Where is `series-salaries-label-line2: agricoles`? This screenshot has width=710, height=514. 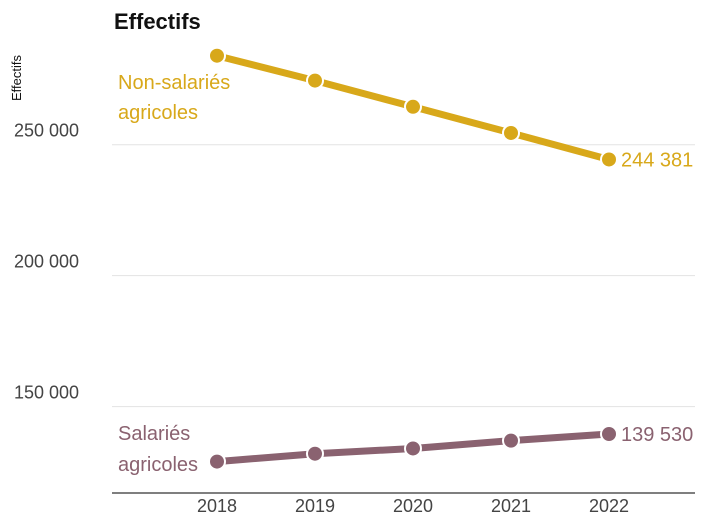 series-salaries-label-line2: agricoles is located at coordinates (158, 465).